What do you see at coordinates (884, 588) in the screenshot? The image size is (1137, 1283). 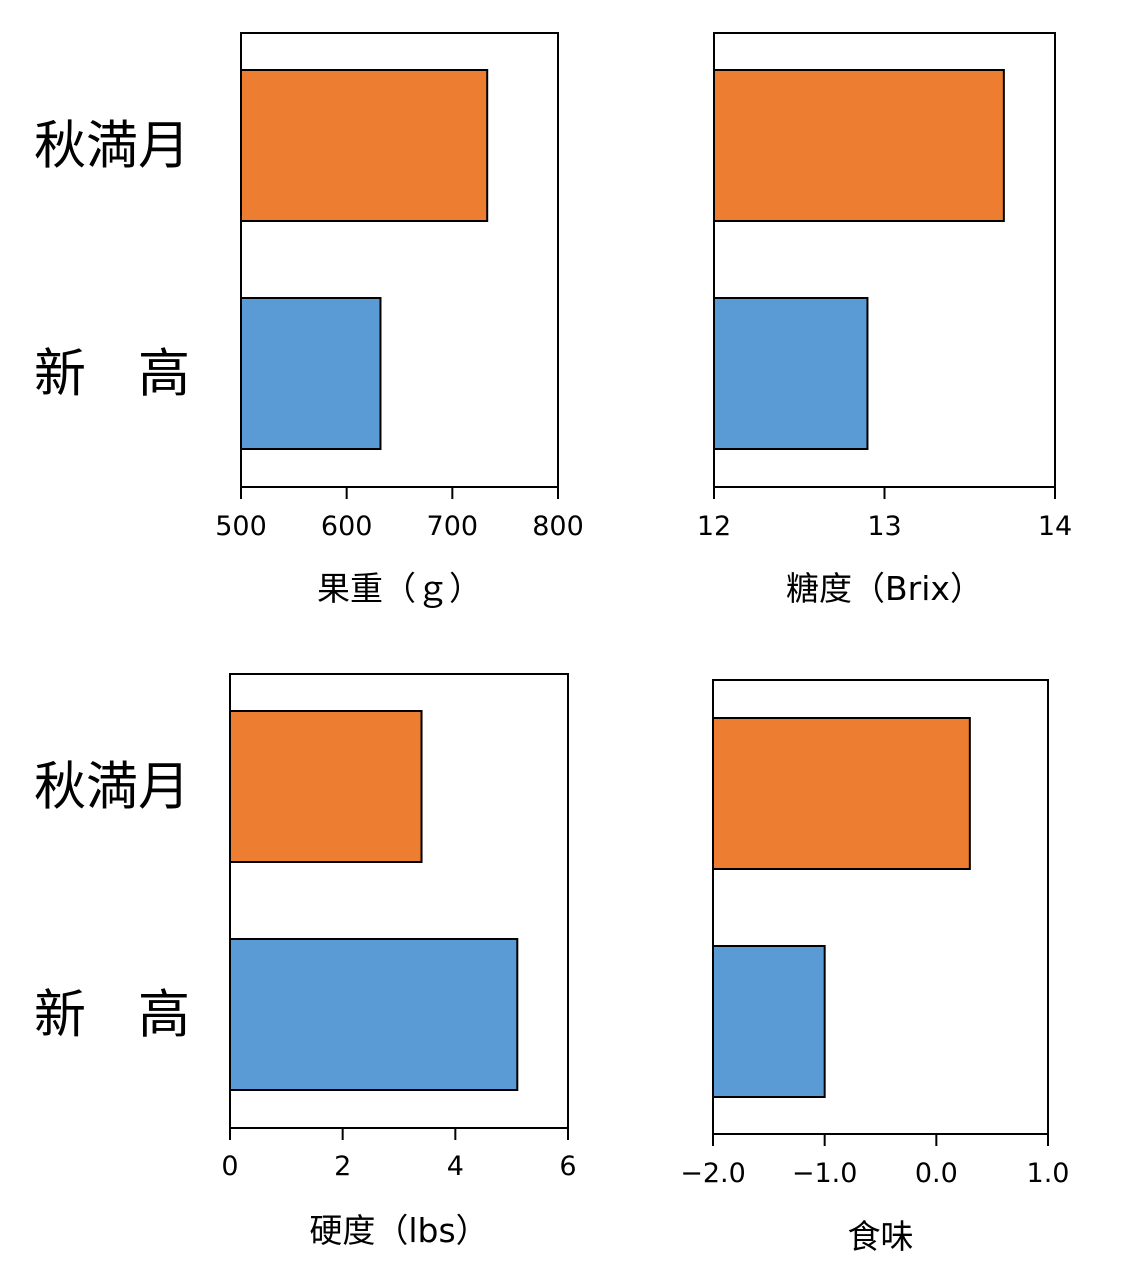 I see `x-axis-title: 糖度（Brix）` at bounding box center [884, 588].